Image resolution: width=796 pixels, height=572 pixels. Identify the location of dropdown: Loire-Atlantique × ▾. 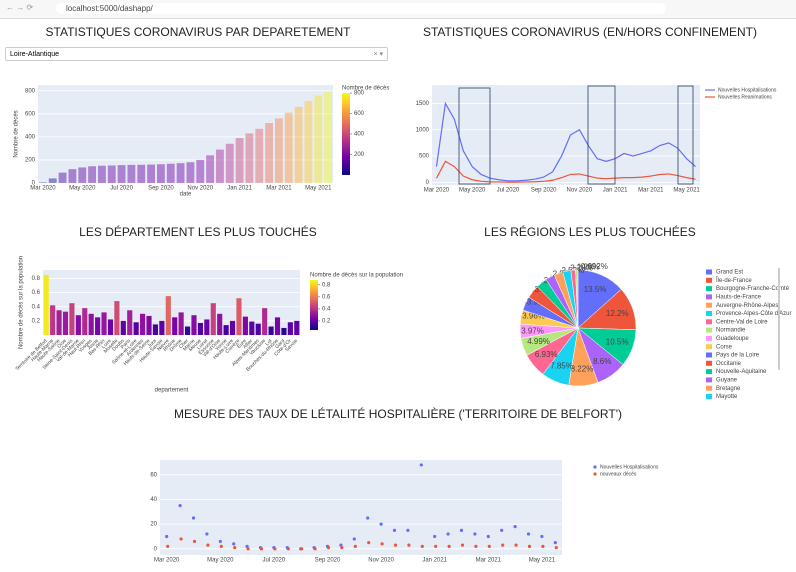
(196, 54).